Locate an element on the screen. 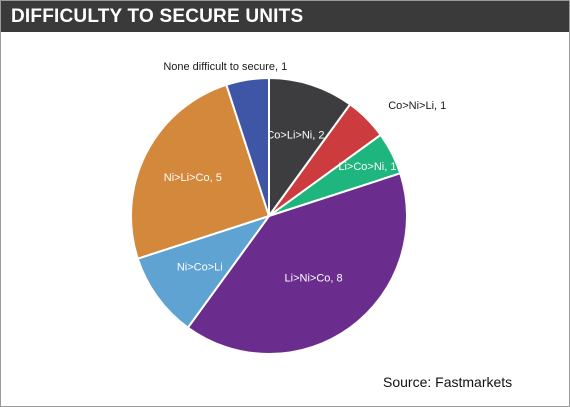 The width and height of the screenshot is (570, 407). slice-label: Ni>Co>Li is located at coordinates (200, 267).